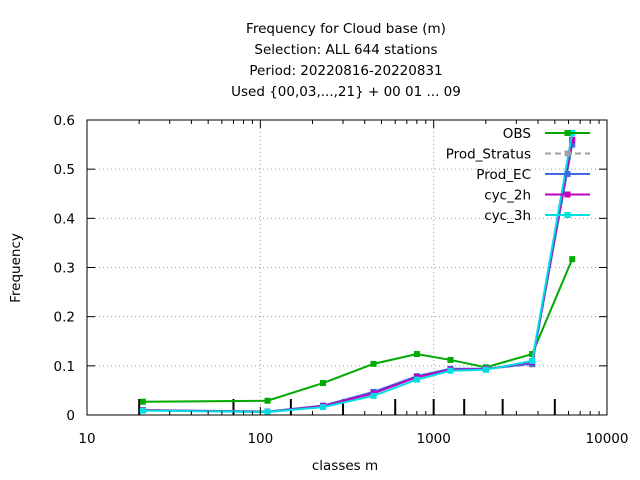  Describe the element at coordinates (64, 121) in the screenshot. I see `y-tick-label: 0.6` at that location.